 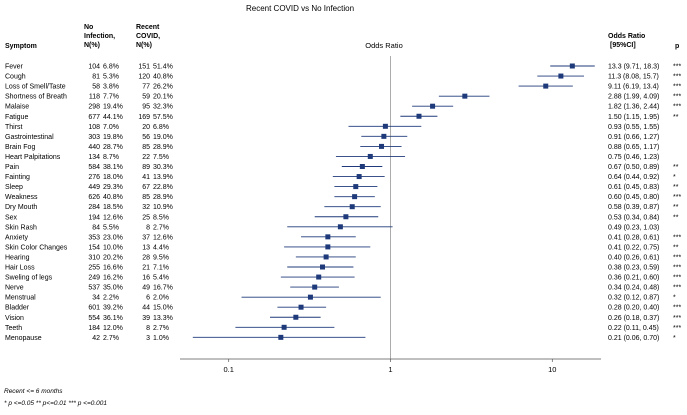 What do you see at coordinates (29, 278) in the screenshot?
I see `symptom-label: Sweling of legs` at bounding box center [29, 278].